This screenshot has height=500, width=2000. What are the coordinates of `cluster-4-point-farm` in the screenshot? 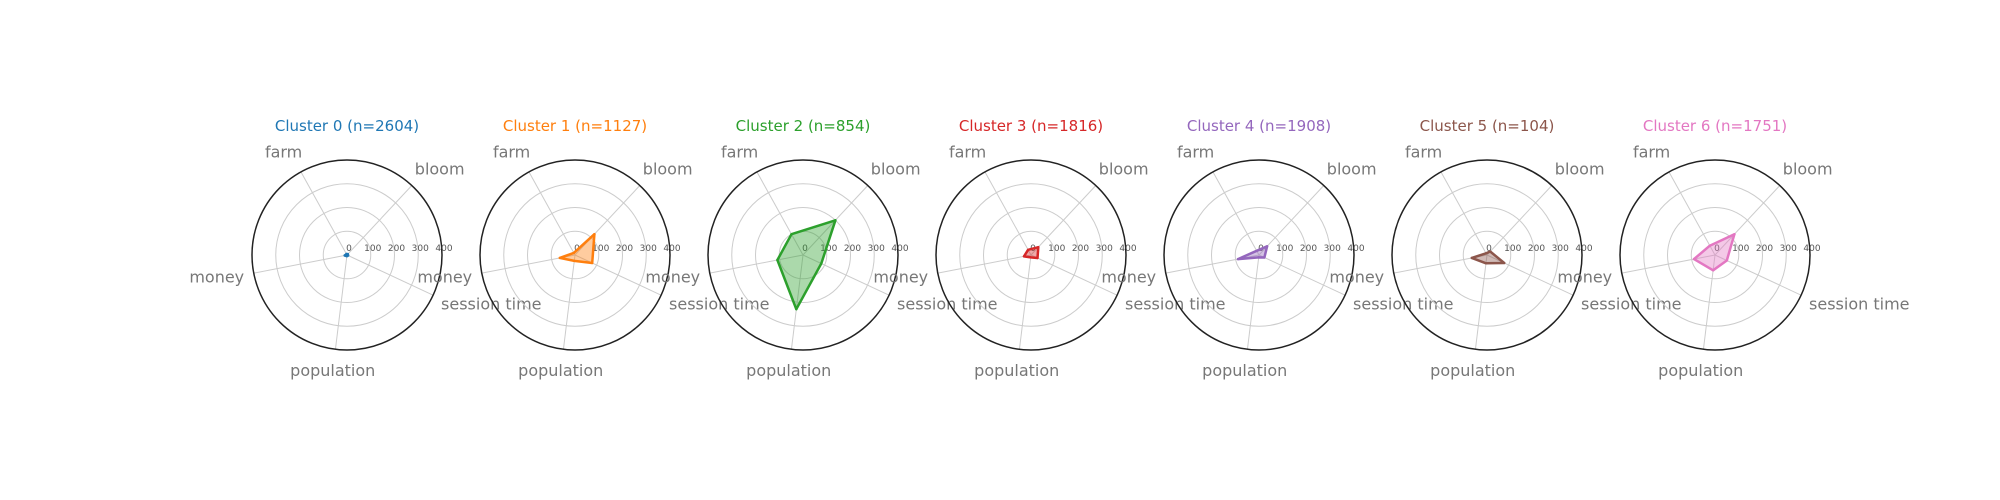 It's located at (1256, 251).